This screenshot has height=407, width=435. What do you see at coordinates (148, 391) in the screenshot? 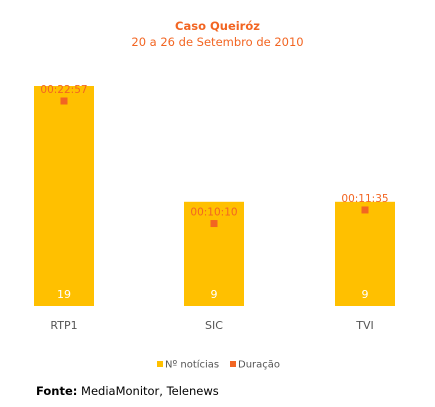
I see `source-text: MediaMonitor, Telenews` at bounding box center [148, 391].